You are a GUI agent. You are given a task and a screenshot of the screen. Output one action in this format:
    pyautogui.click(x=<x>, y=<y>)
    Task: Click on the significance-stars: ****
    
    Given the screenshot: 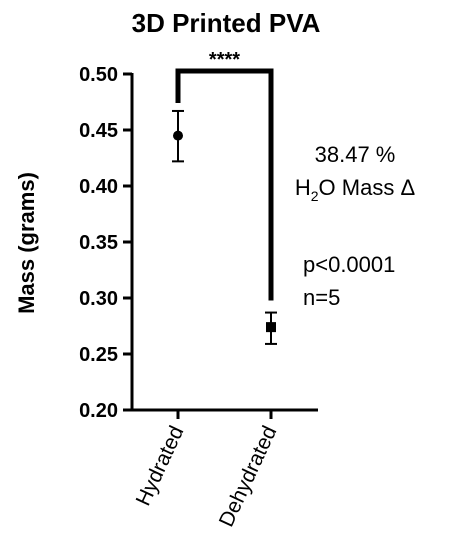 What is the action you would take?
    pyautogui.click(x=224, y=60)
    